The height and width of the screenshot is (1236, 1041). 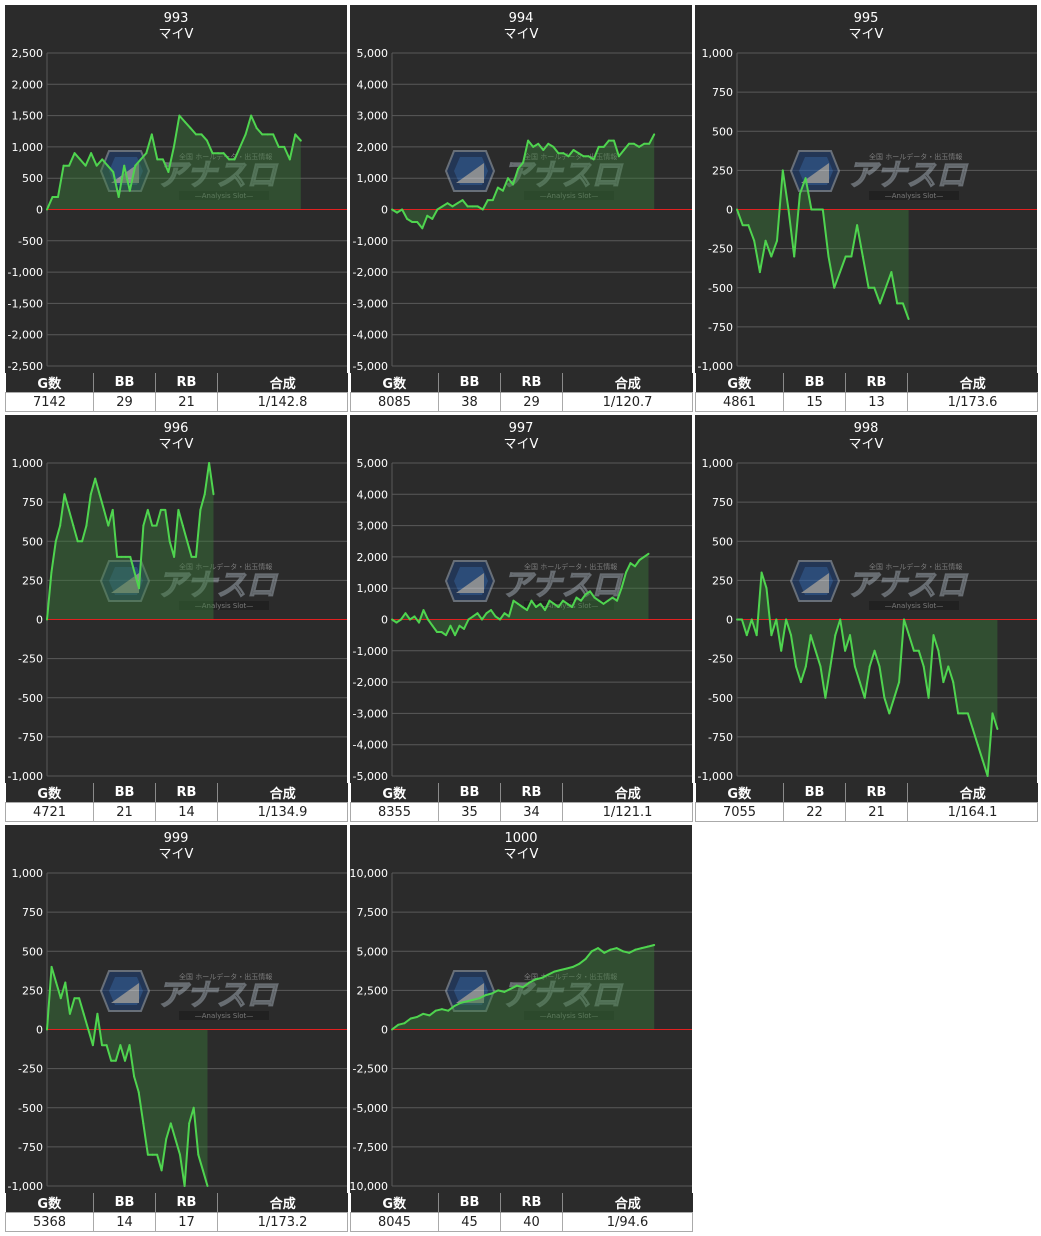 What do you see at coordinates (866, 392) in the screenshot?
I see `stats-table: G数 BB RB 合成 4861 15 13 1/173.6` at bounding box center [866, 392].